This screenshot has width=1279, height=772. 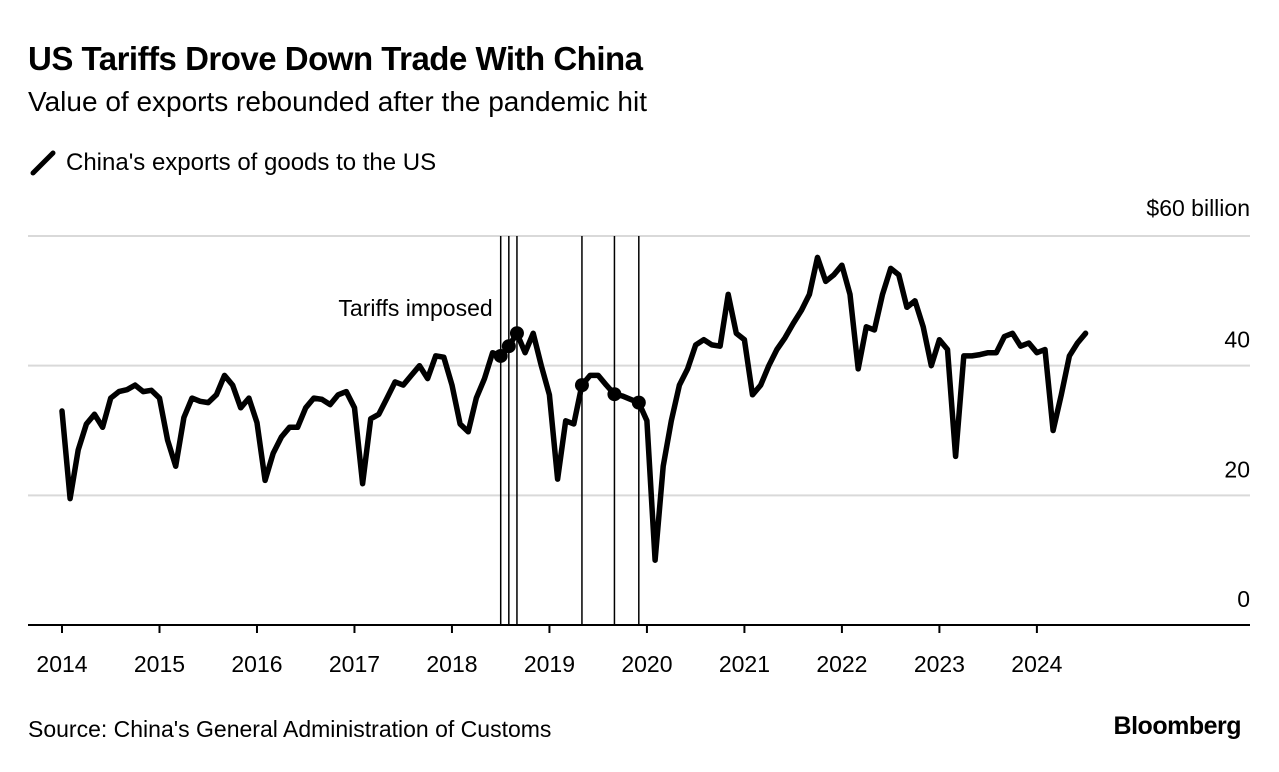 I want to click on legend-label: China's exports of goods to the US, so click(x=251, y=162).